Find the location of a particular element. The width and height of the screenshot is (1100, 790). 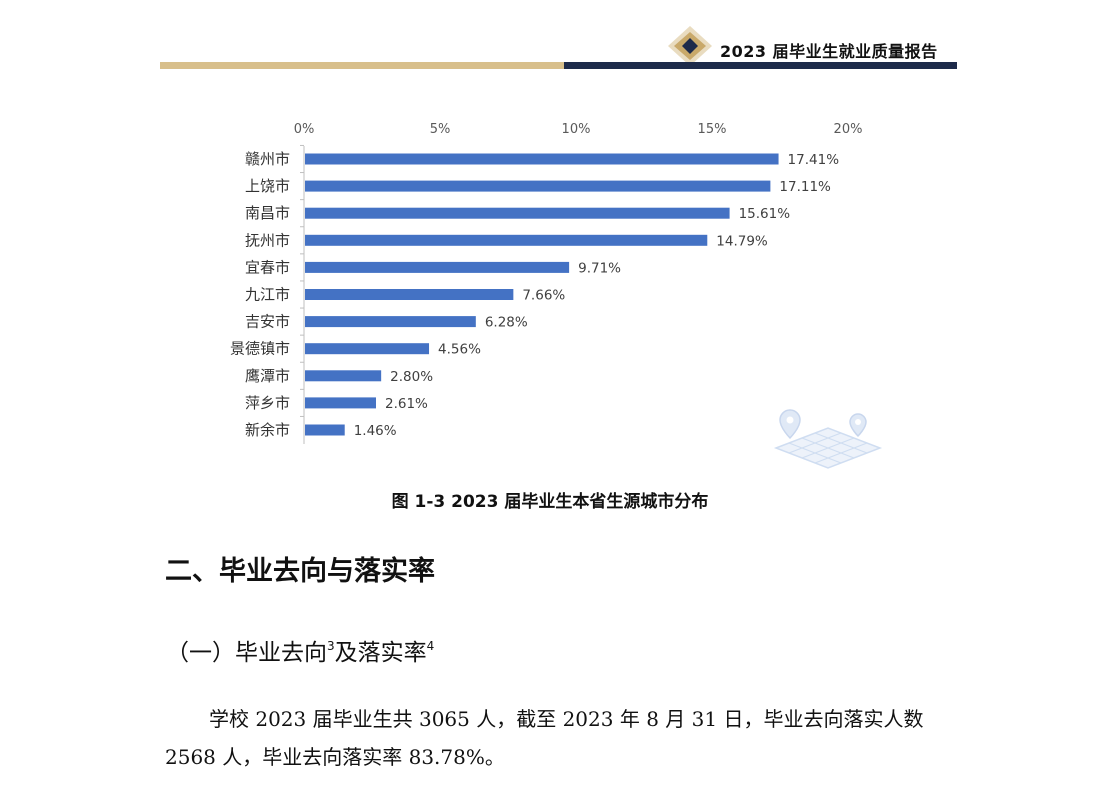

category-label: 赣州市 is located at coordinates (267, 159).